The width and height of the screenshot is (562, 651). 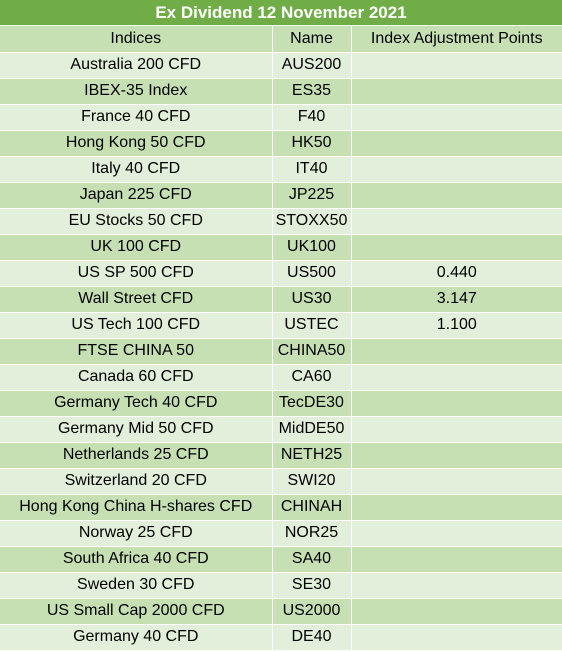 I want to click on index-cell: Germany Tech 40 CFD, so click(x=136, y=403).